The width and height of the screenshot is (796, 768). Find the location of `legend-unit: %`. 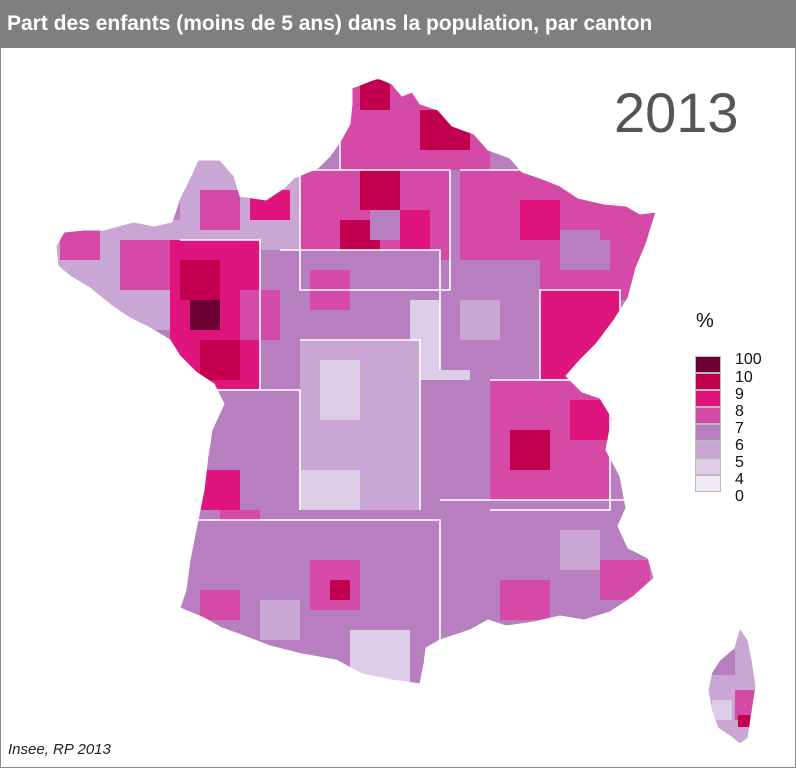

legend-unit: % is located at coordinates (705, 321).